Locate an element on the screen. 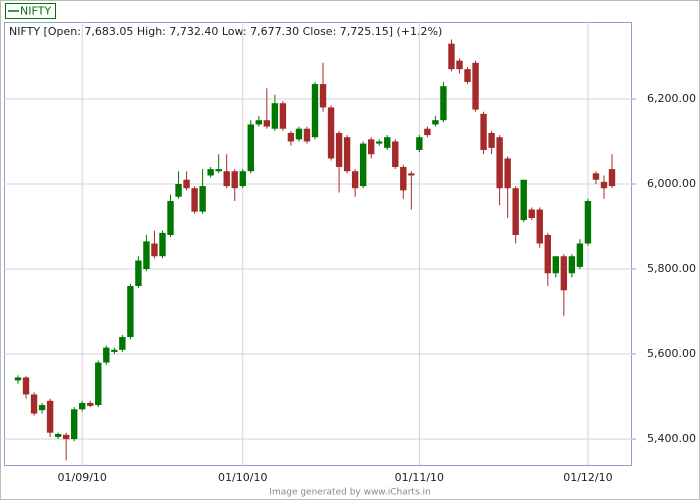 The image size is (700, 500). x-tick-label: 01/10/10 is located at coordinates (242, 477).